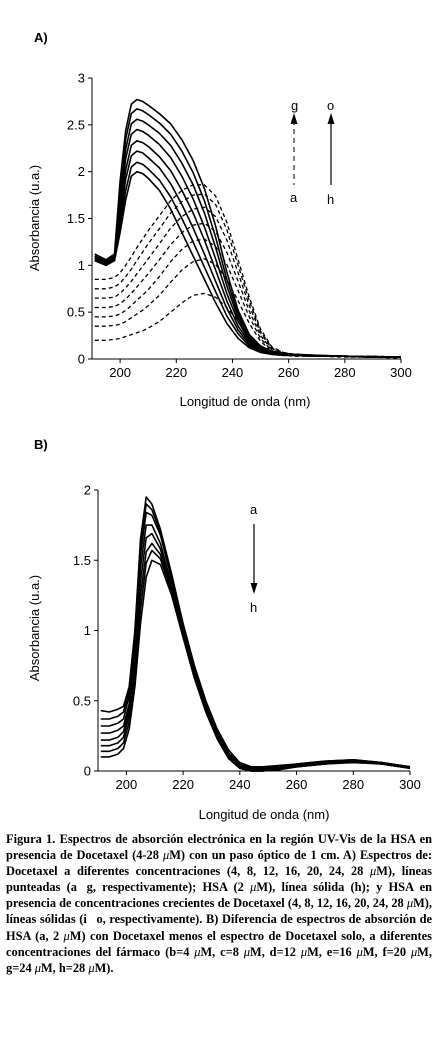 The height and width of the screenshot is (1047, 438). What do you see at coordinates (41, 444) in the screenshot?
I see `panel-label-b: B)` at bounding box center [41, 444].